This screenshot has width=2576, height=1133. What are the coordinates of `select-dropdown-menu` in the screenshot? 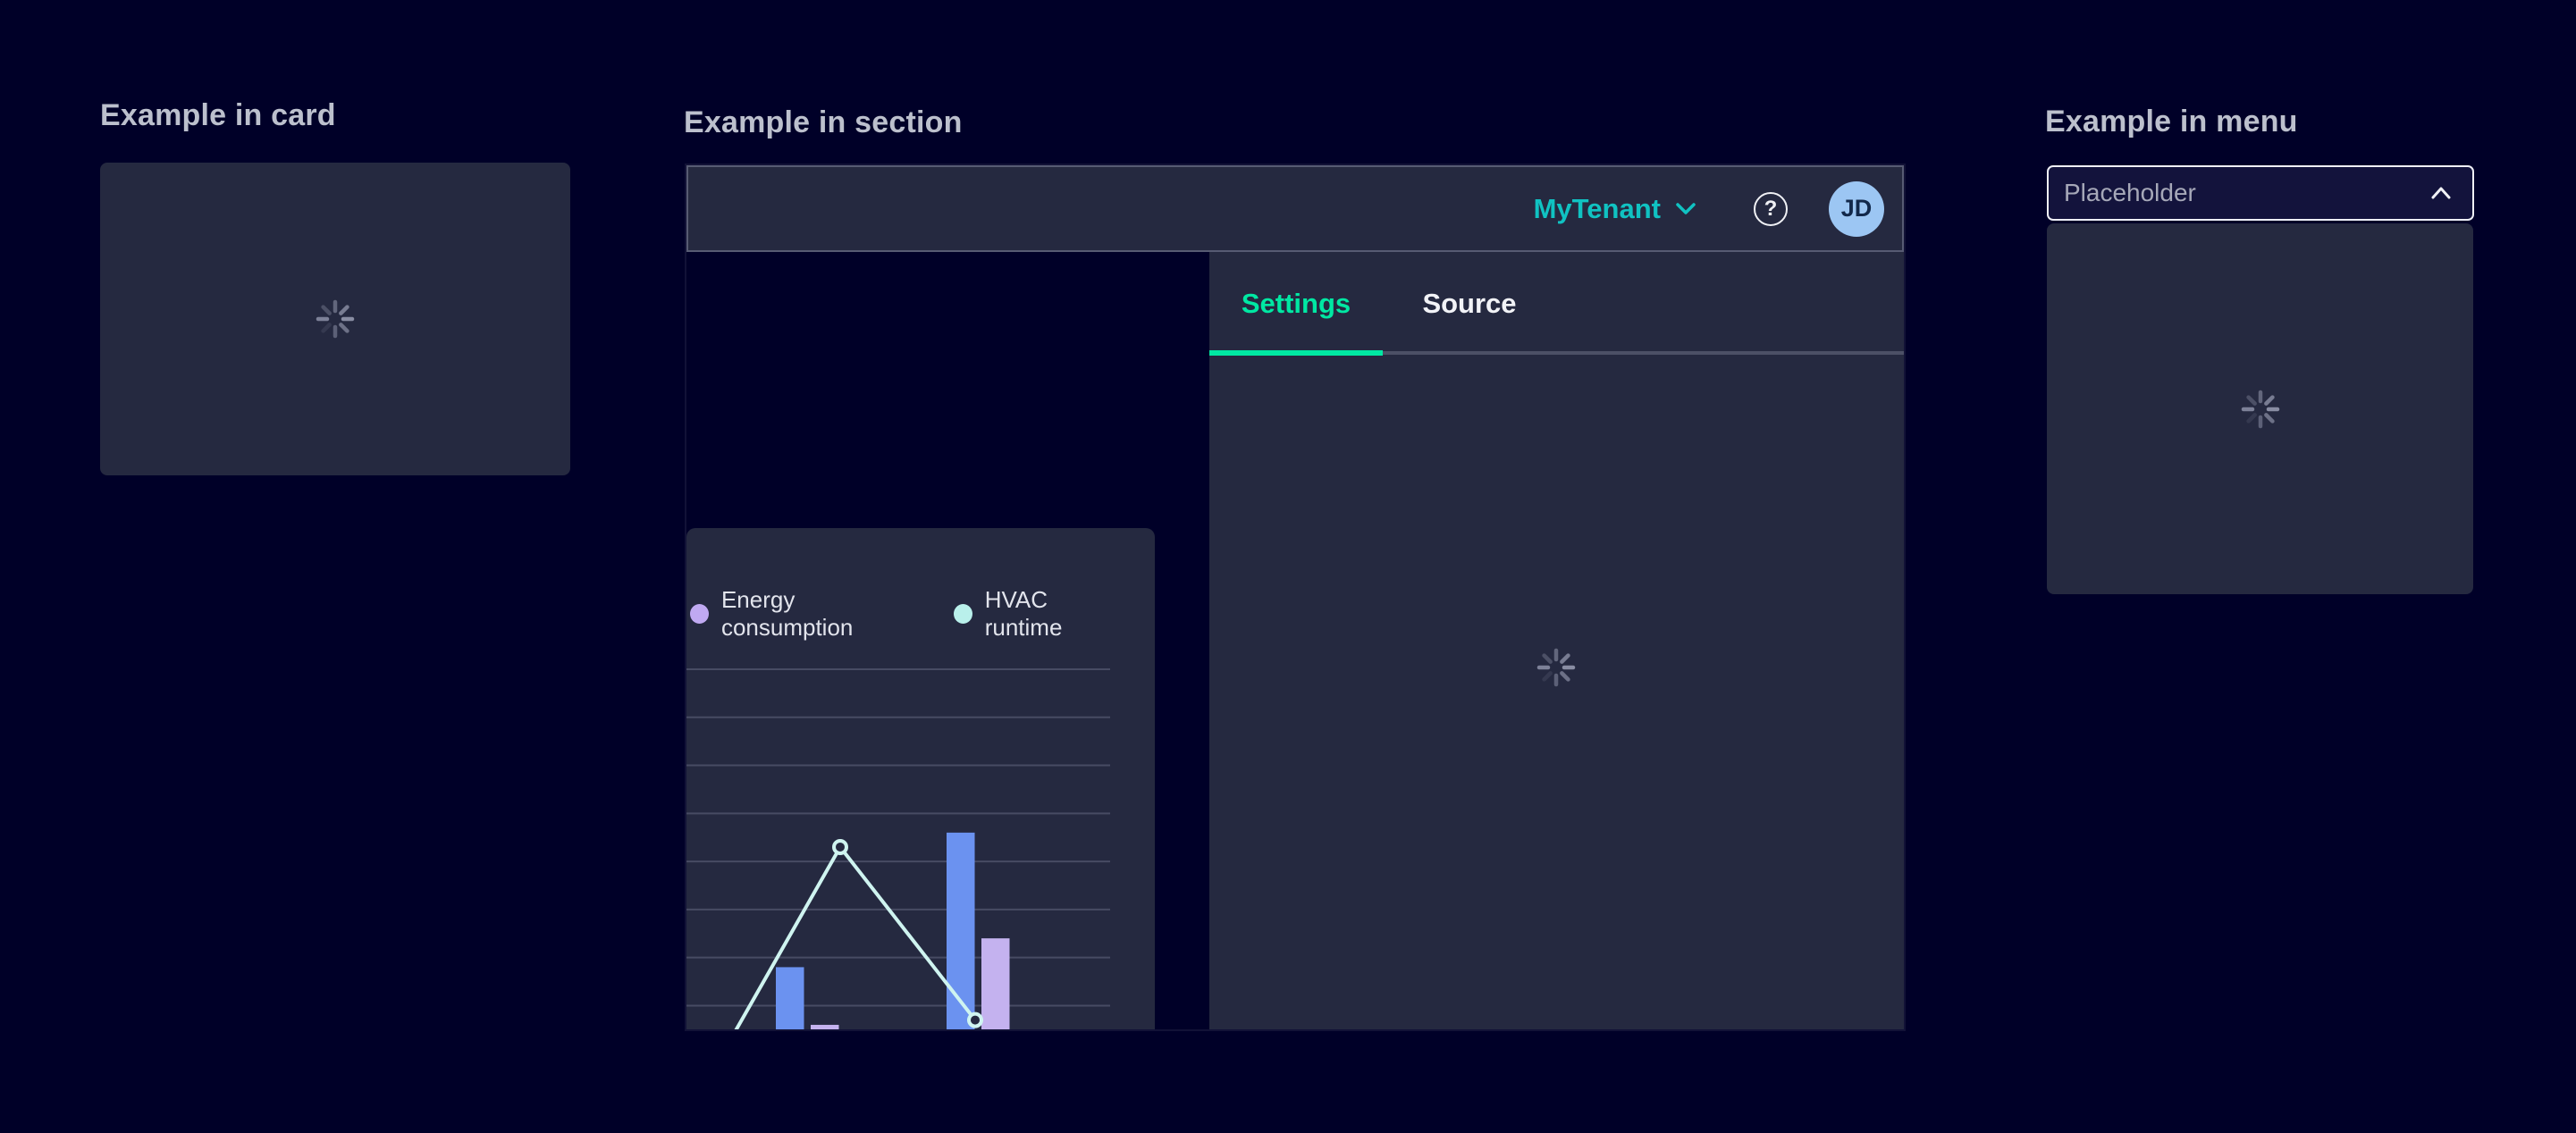 It's located at (2260, 409).